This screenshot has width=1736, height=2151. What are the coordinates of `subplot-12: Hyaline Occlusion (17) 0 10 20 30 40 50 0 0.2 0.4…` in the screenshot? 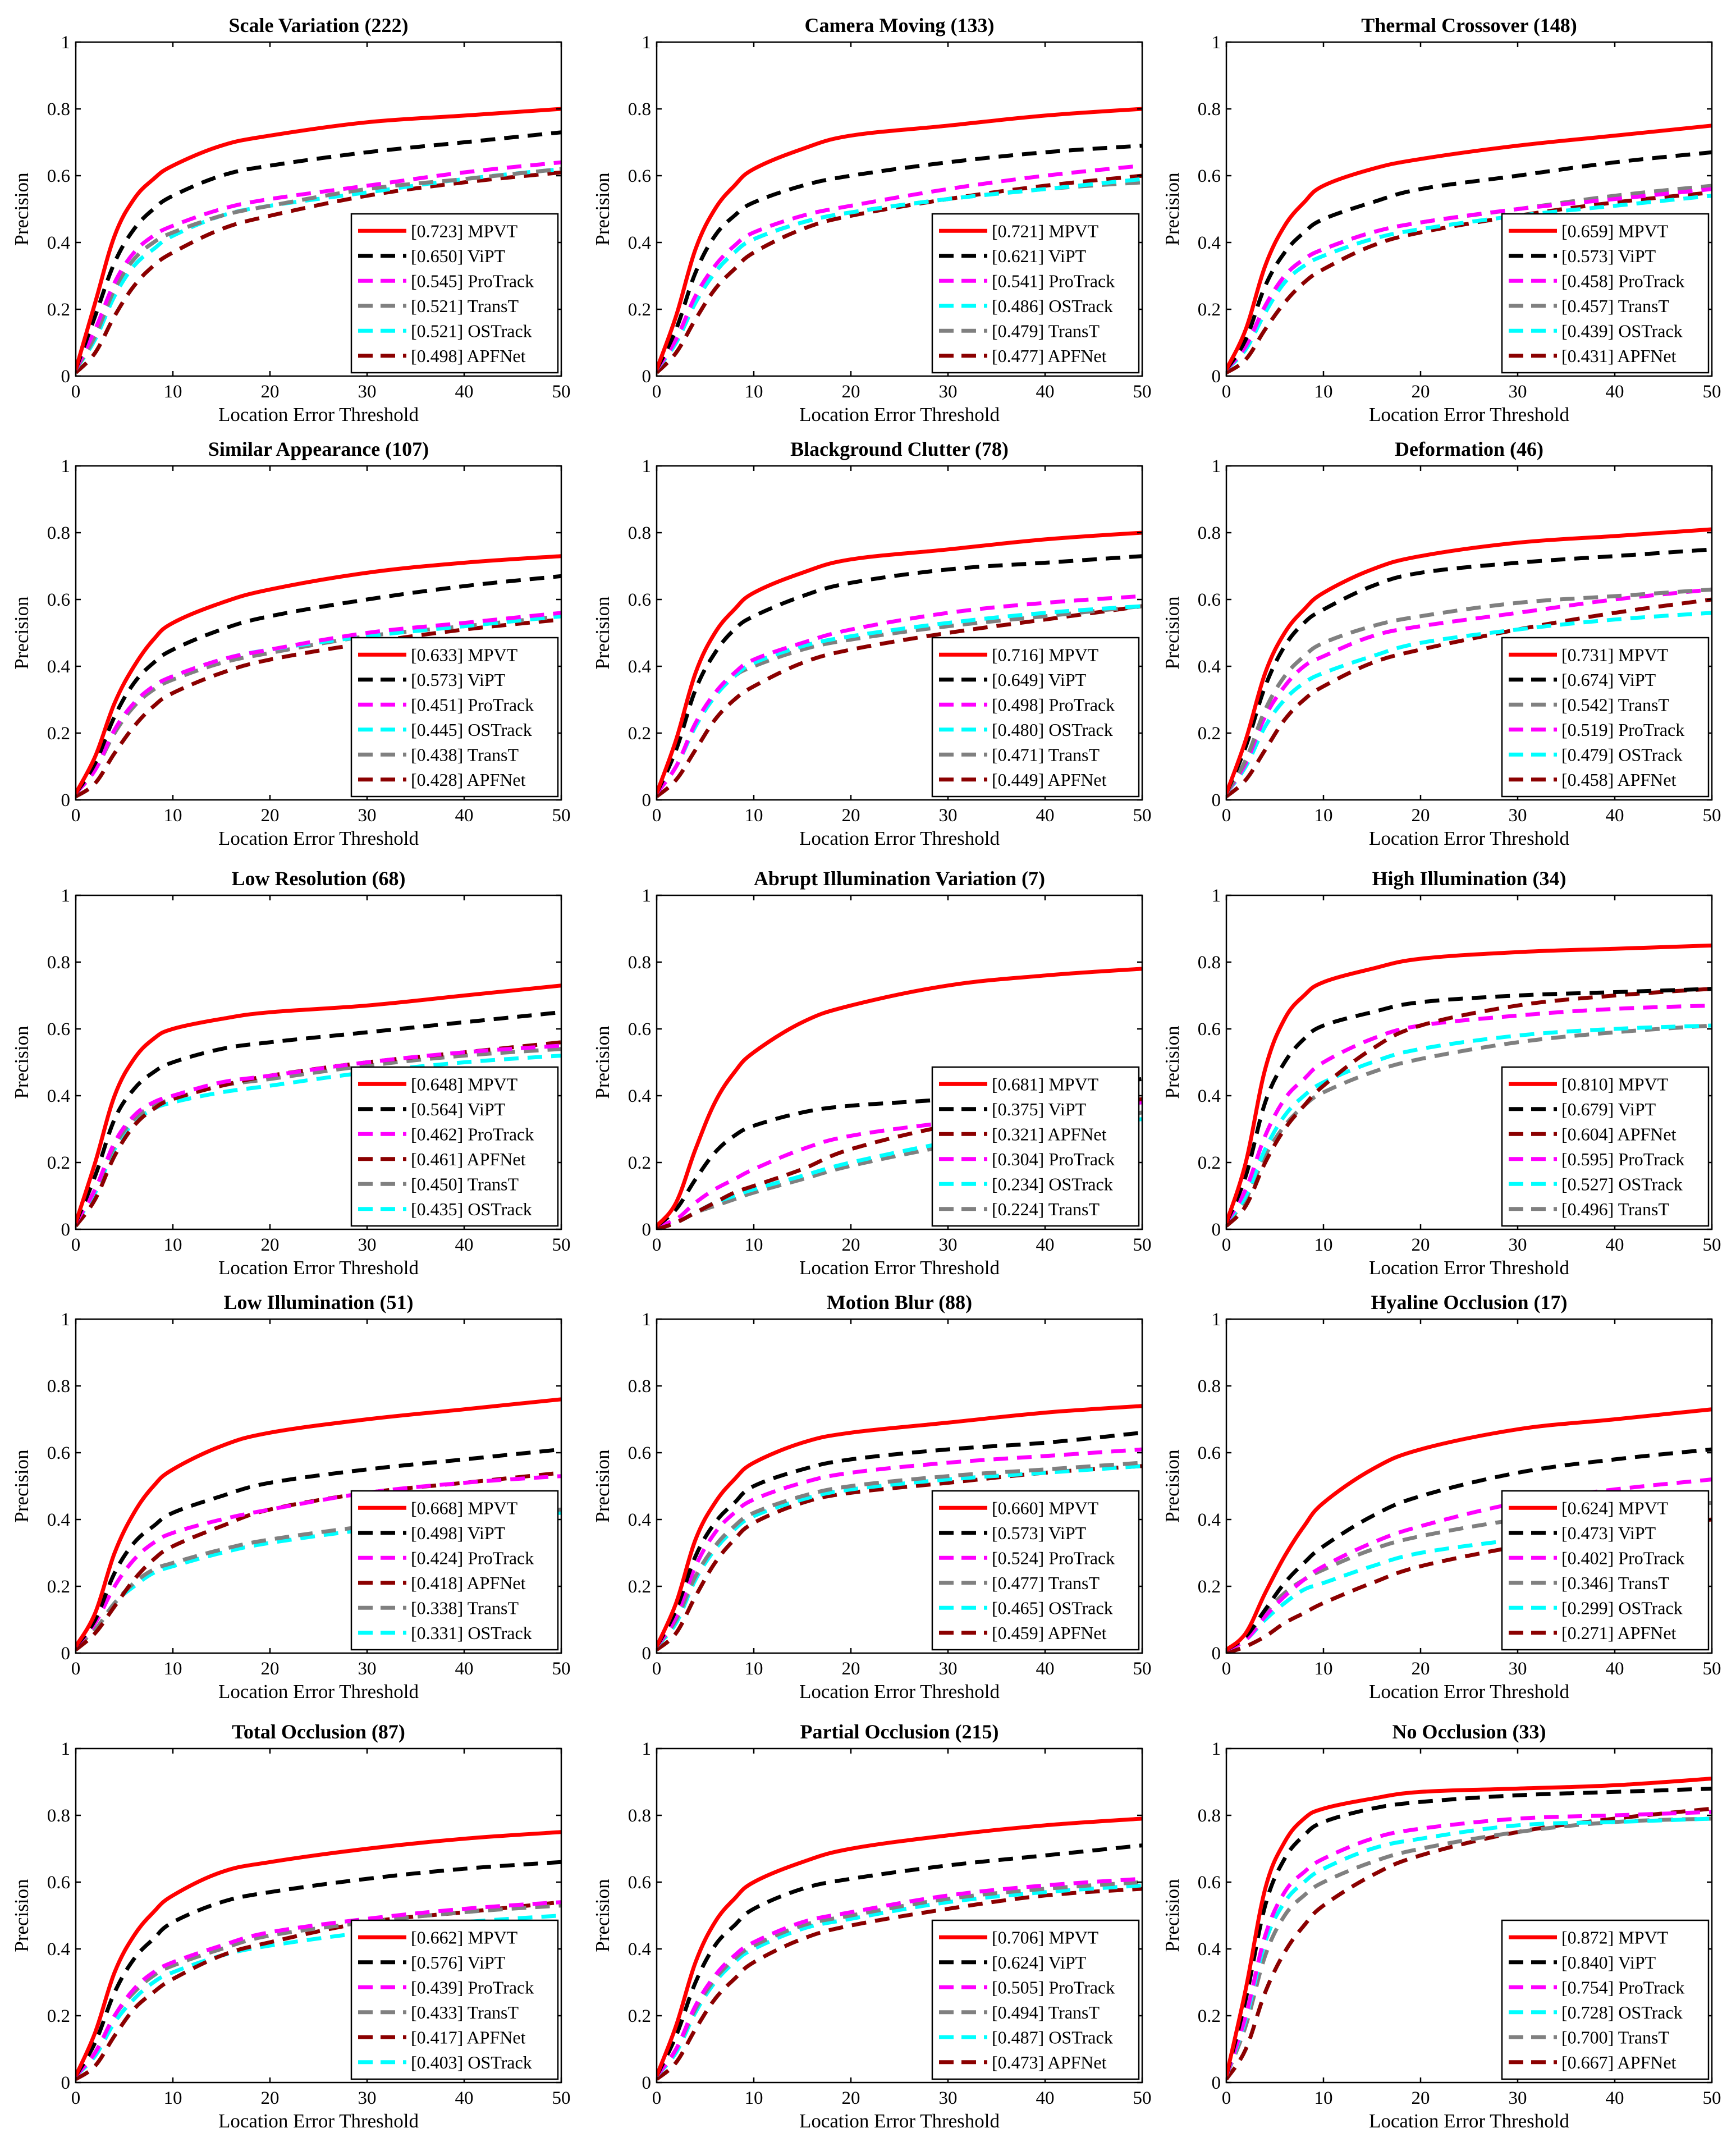 It's located at (1441, 1497).